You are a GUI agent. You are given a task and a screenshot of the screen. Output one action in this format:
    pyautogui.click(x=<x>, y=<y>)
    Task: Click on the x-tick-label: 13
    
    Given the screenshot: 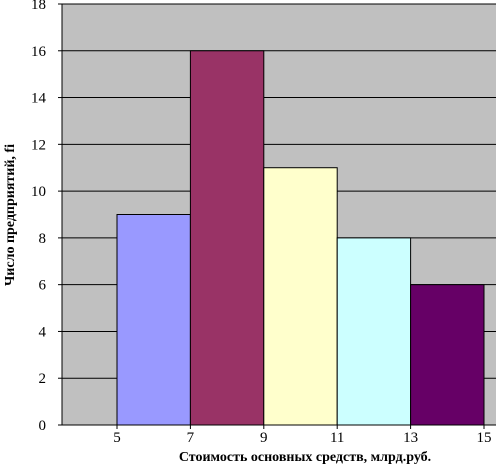 What is the action you would take?
    pyautogui.click(x=410, y=438)
    